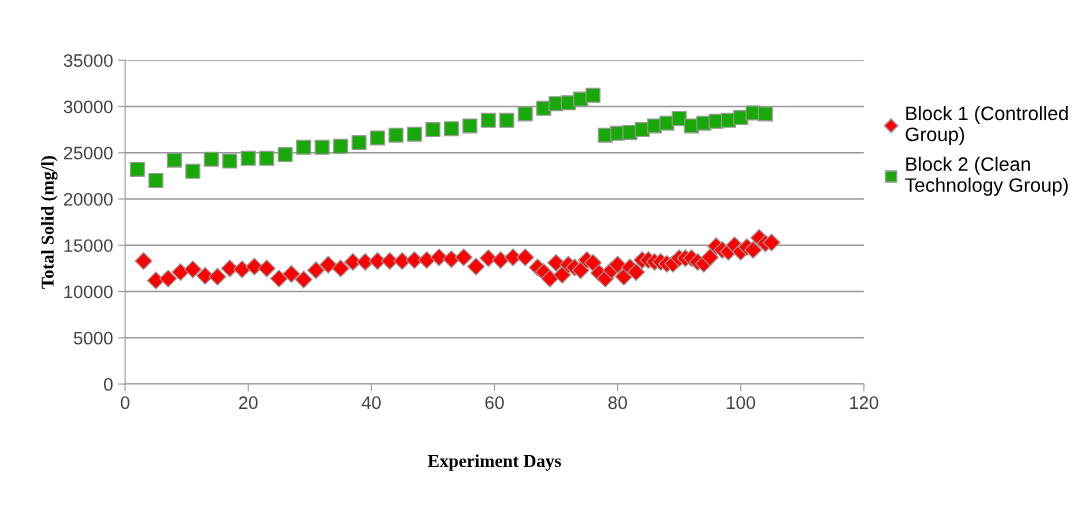 The image size is (1088, 506). I want to click on x-axis-title: Experiment Days, so click(494, 462).